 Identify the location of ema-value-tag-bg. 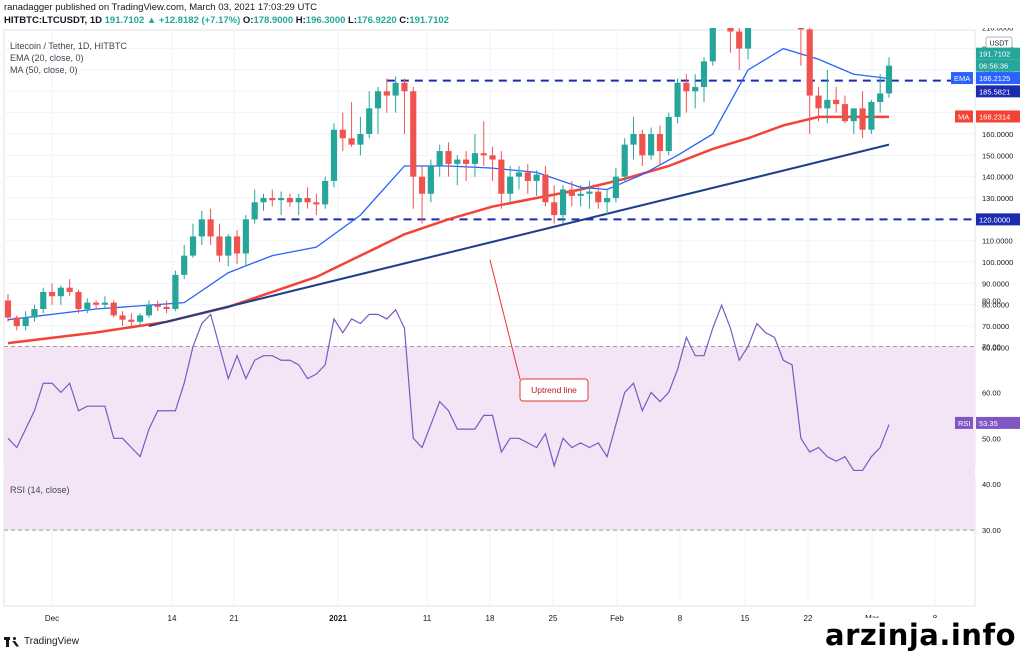
(998, 78).